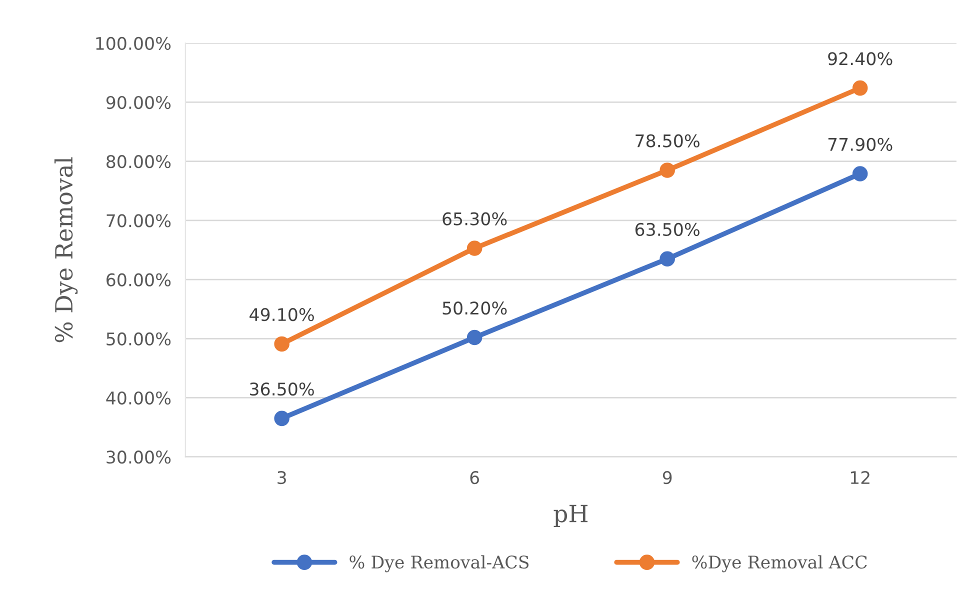 Image resolution: width=976 pixels, height=591 pixels. I want to click on data-label: 65.30%, so click(474, 219).